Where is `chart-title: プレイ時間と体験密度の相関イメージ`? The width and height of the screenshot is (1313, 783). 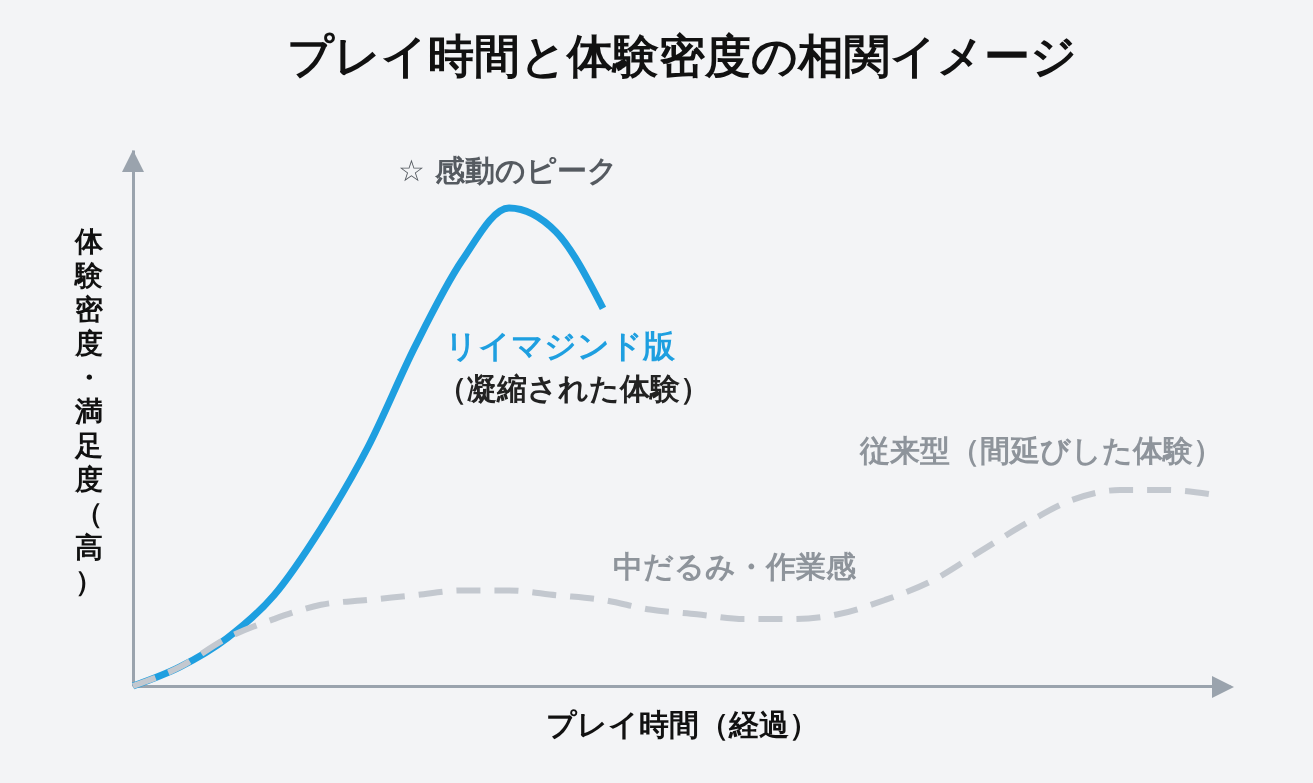 chart-title: プレイ時間と体験密度の相関イメージ is located at coordinates (681, 56).